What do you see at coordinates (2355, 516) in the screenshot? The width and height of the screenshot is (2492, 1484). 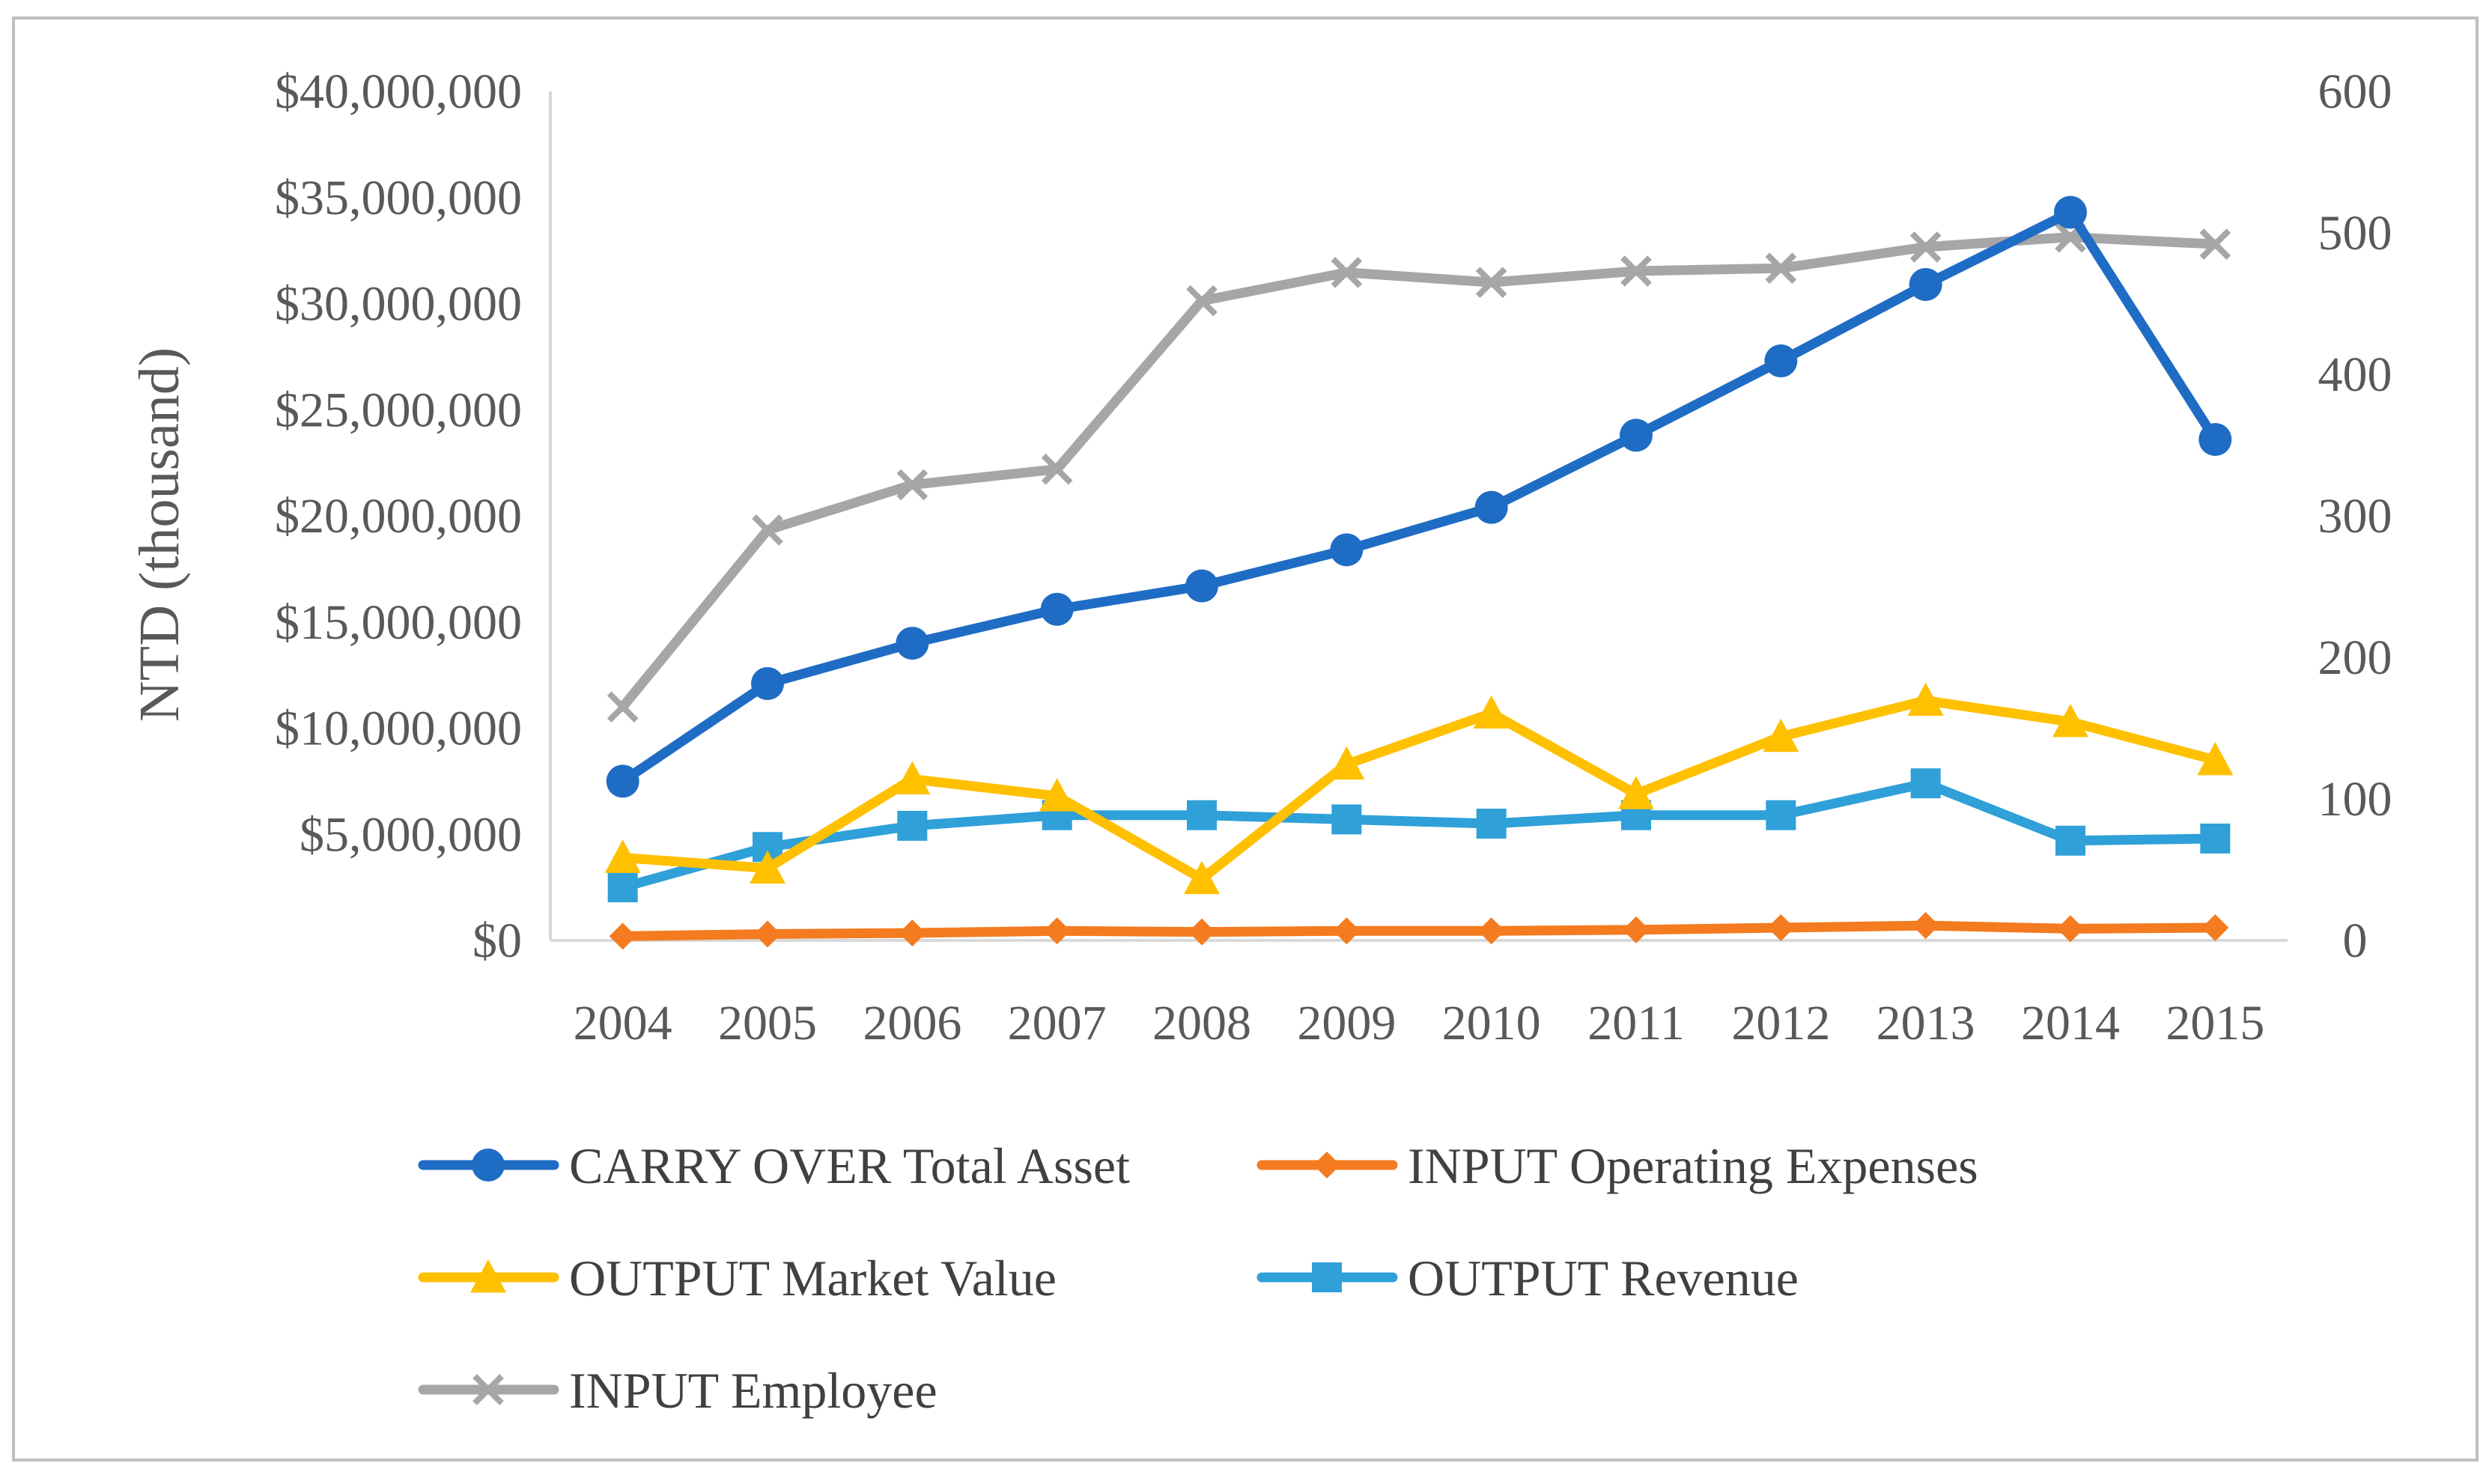 I see `y2-tick-label: 300` at bounding box center [2355, 516].